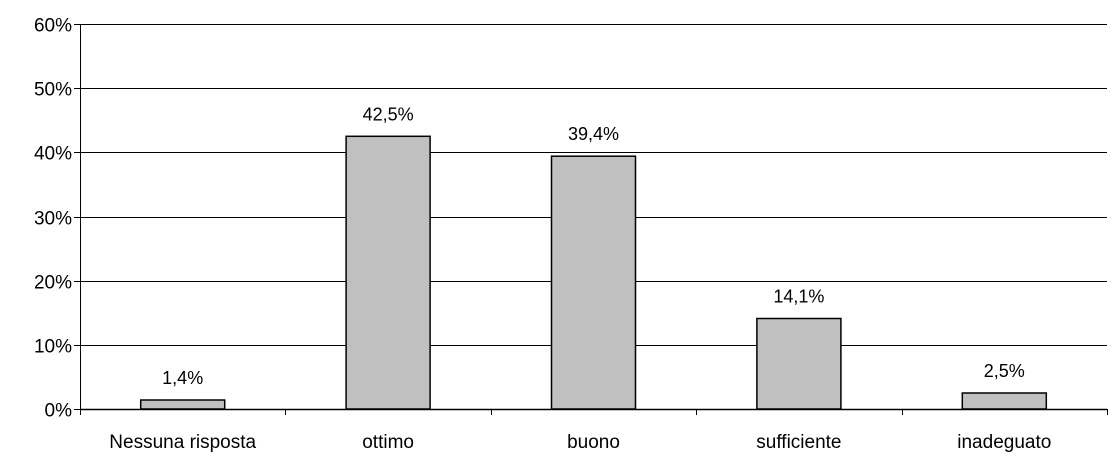 The image size is (1117, 456). I want to click on y-tick-label: 60%, so click(53, 26).